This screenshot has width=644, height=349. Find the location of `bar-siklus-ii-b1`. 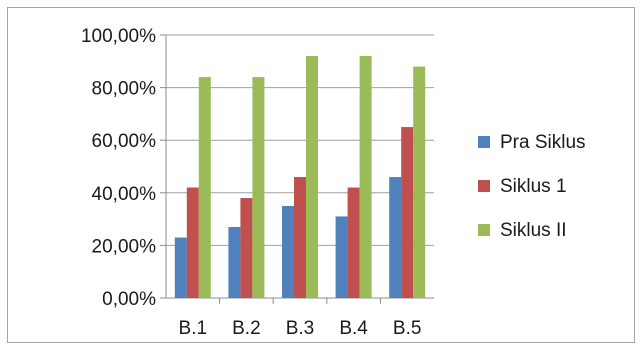

bar-siklus-ii-b1 is located at coordinates (204, 187).